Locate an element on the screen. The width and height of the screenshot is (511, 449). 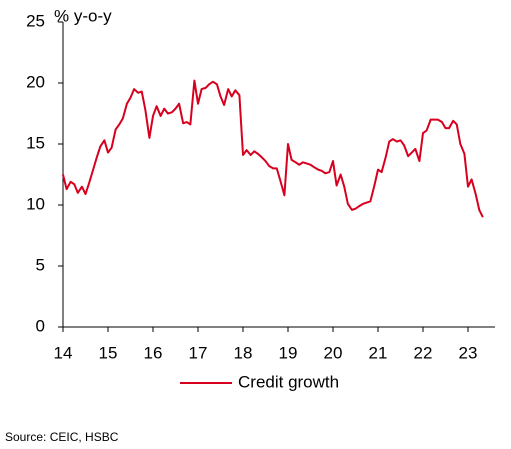
x-tick-label: 18 is located at coordinates (243, 352).